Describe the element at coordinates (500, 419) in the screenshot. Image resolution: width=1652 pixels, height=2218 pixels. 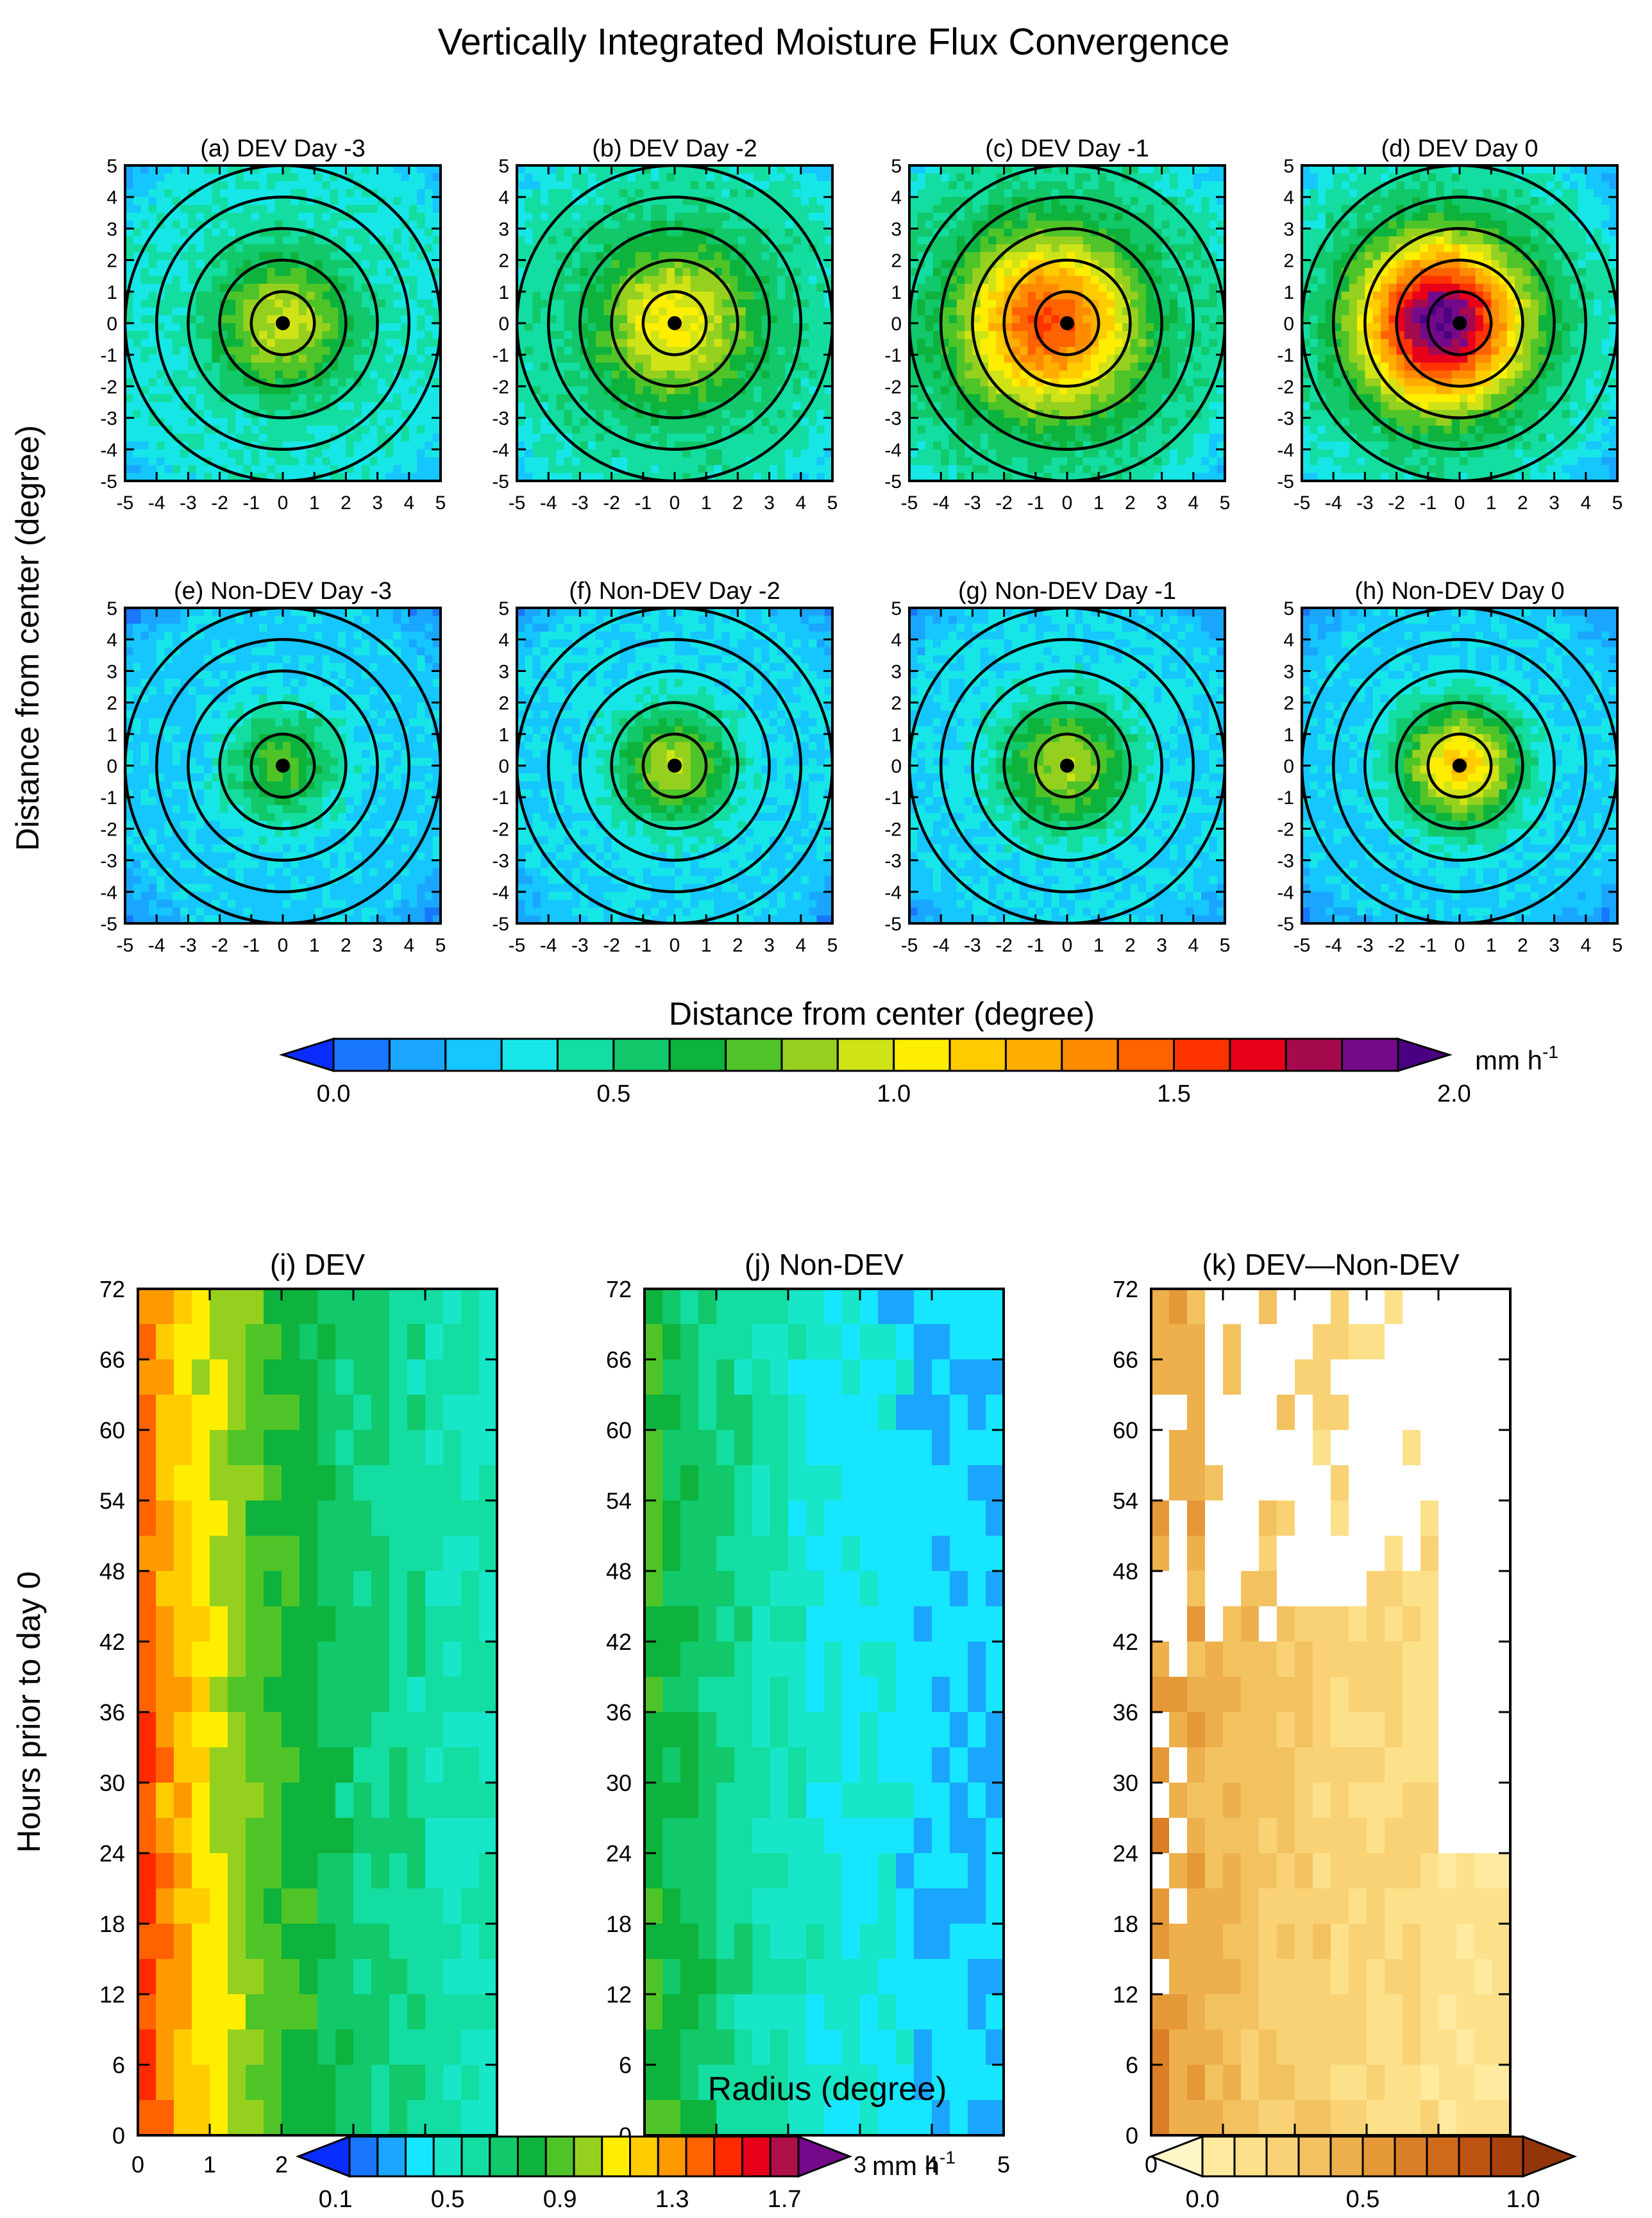
I see `y-tick-label: -3` at that location.